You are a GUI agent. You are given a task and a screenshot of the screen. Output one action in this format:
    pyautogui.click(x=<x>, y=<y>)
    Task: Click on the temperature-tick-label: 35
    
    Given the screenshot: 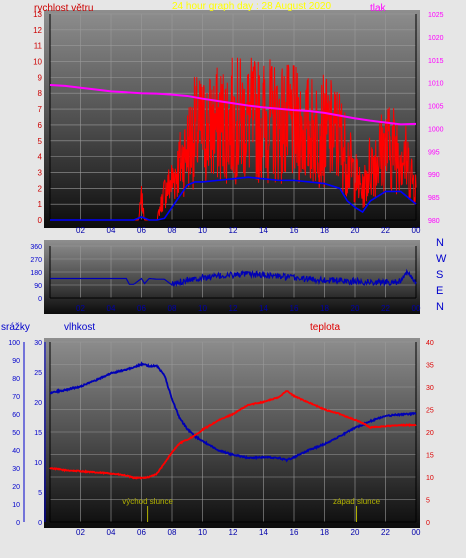 What is the action you would take?
    pyautogui.click(x=430, y=366)
    